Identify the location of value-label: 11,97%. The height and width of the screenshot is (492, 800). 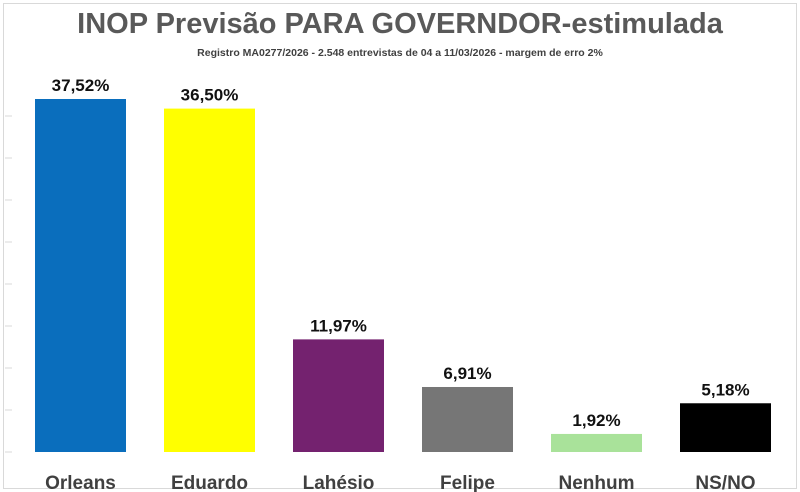
(338, 325).